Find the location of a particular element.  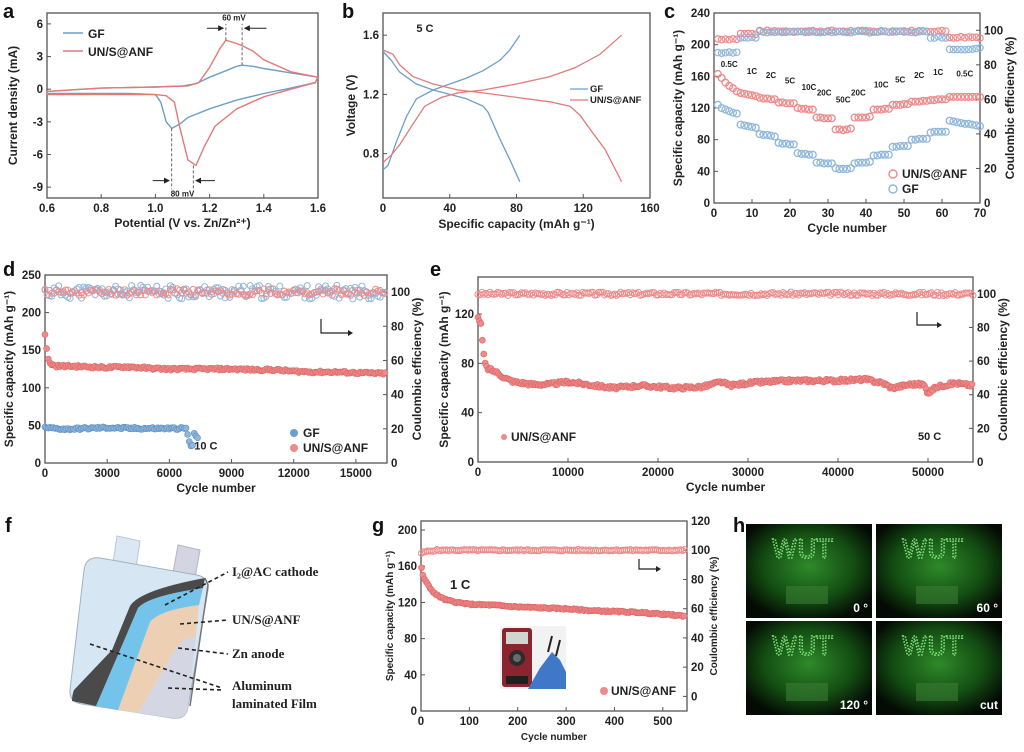

rate-label: 20C is located at coordinates (824, 92).